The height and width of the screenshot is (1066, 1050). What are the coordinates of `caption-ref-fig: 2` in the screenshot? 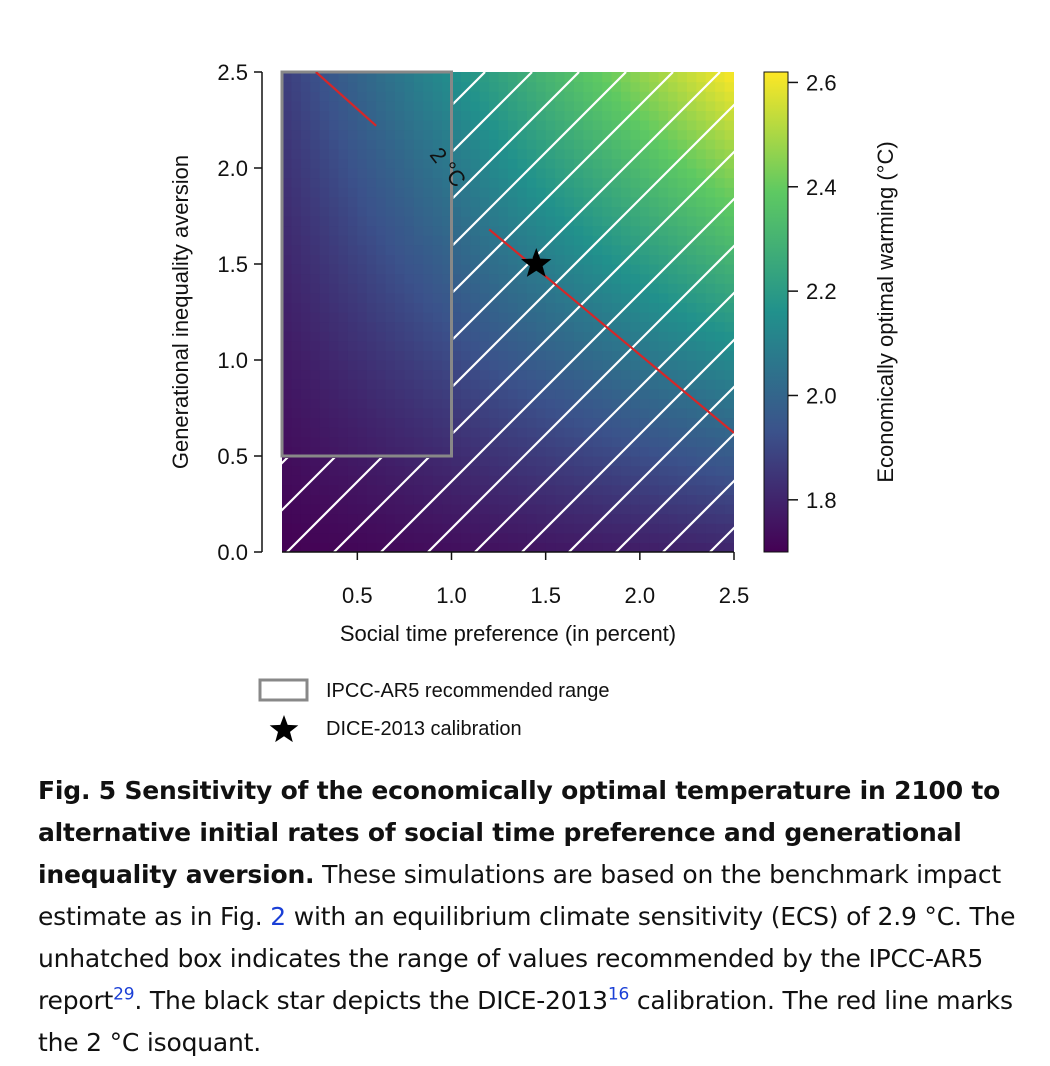 It's located at (278, 916).